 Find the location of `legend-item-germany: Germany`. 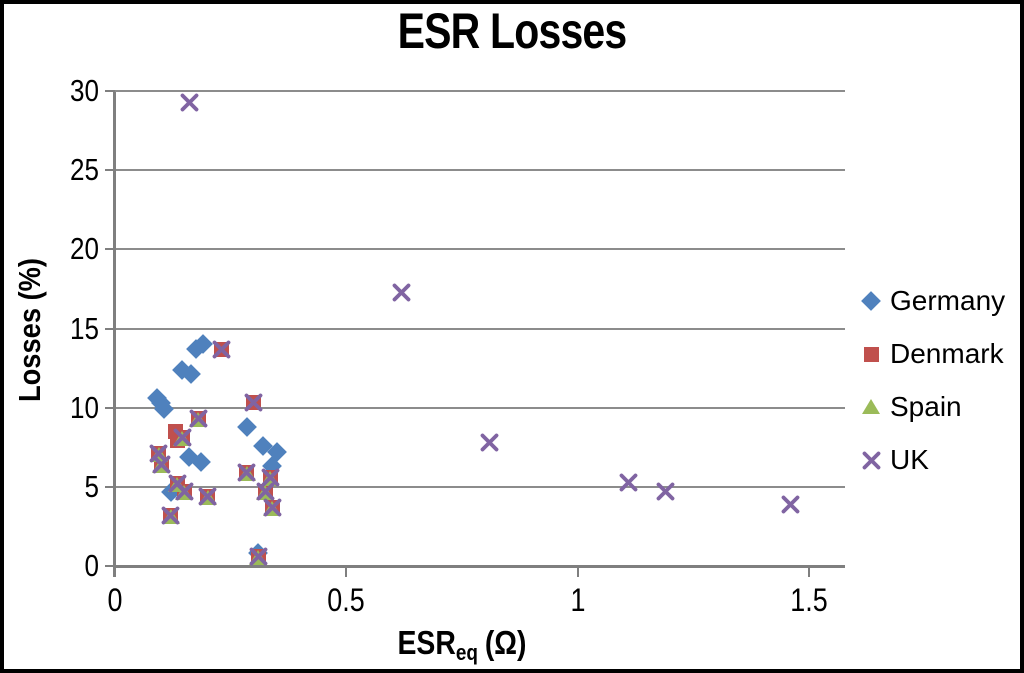

legend-item-germany: Germany is located at coordinates (932, 301).